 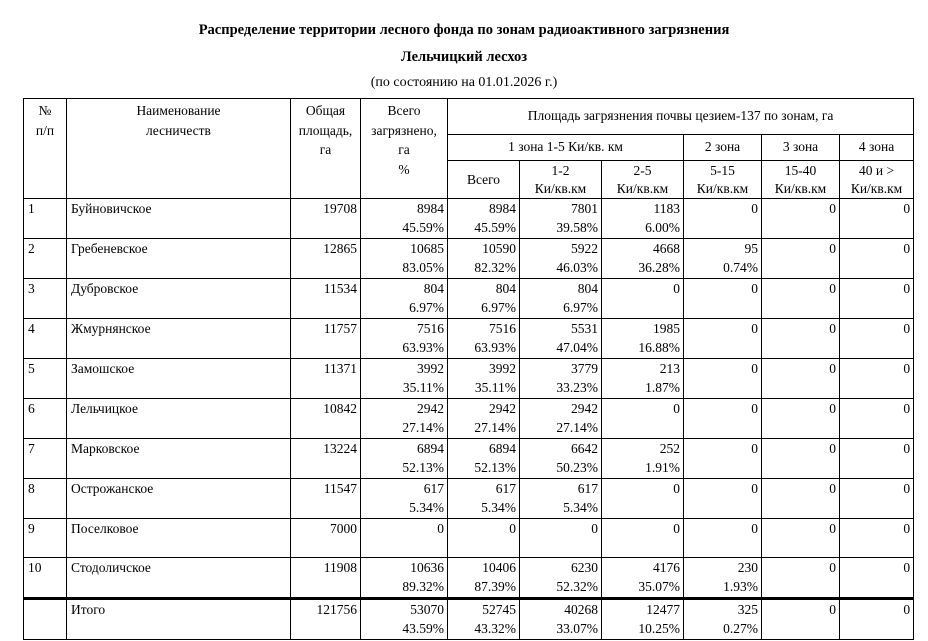 What do you see at coordinates (325, 339) in the screenshot?
I see `total-area-cell: 11757` at bounding box center [325, 339].